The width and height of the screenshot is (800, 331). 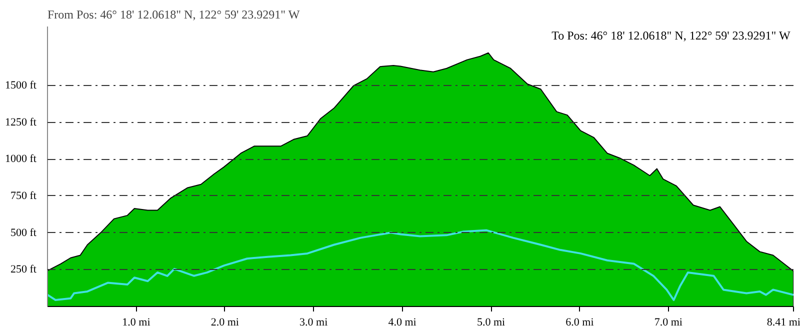 I want to click on x-tick-label: 2.0 mi, so click(x=224, y=322).